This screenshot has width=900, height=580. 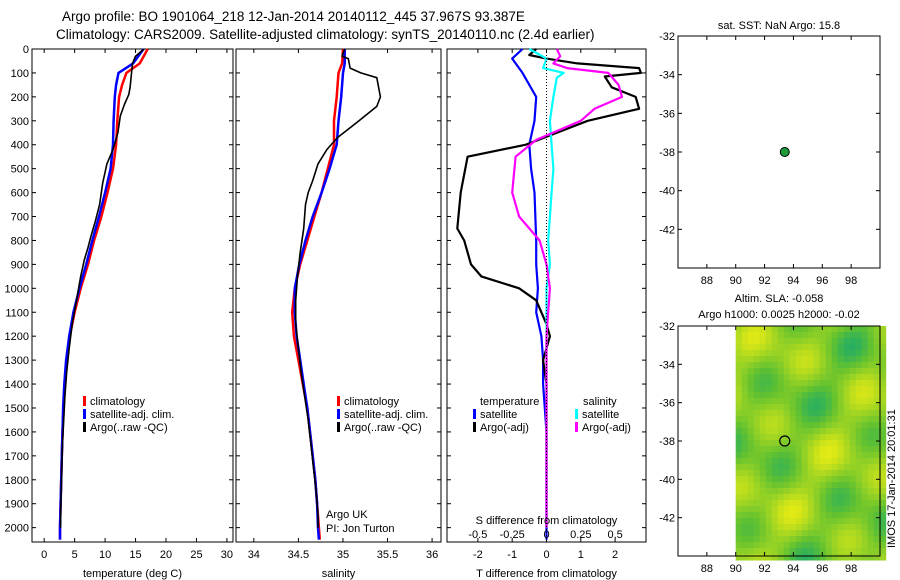 What do you see at coordinates (822, 281) in the screenshot?
I see `sst-map-xtick-label: 96` at bounding box center [822, 281].